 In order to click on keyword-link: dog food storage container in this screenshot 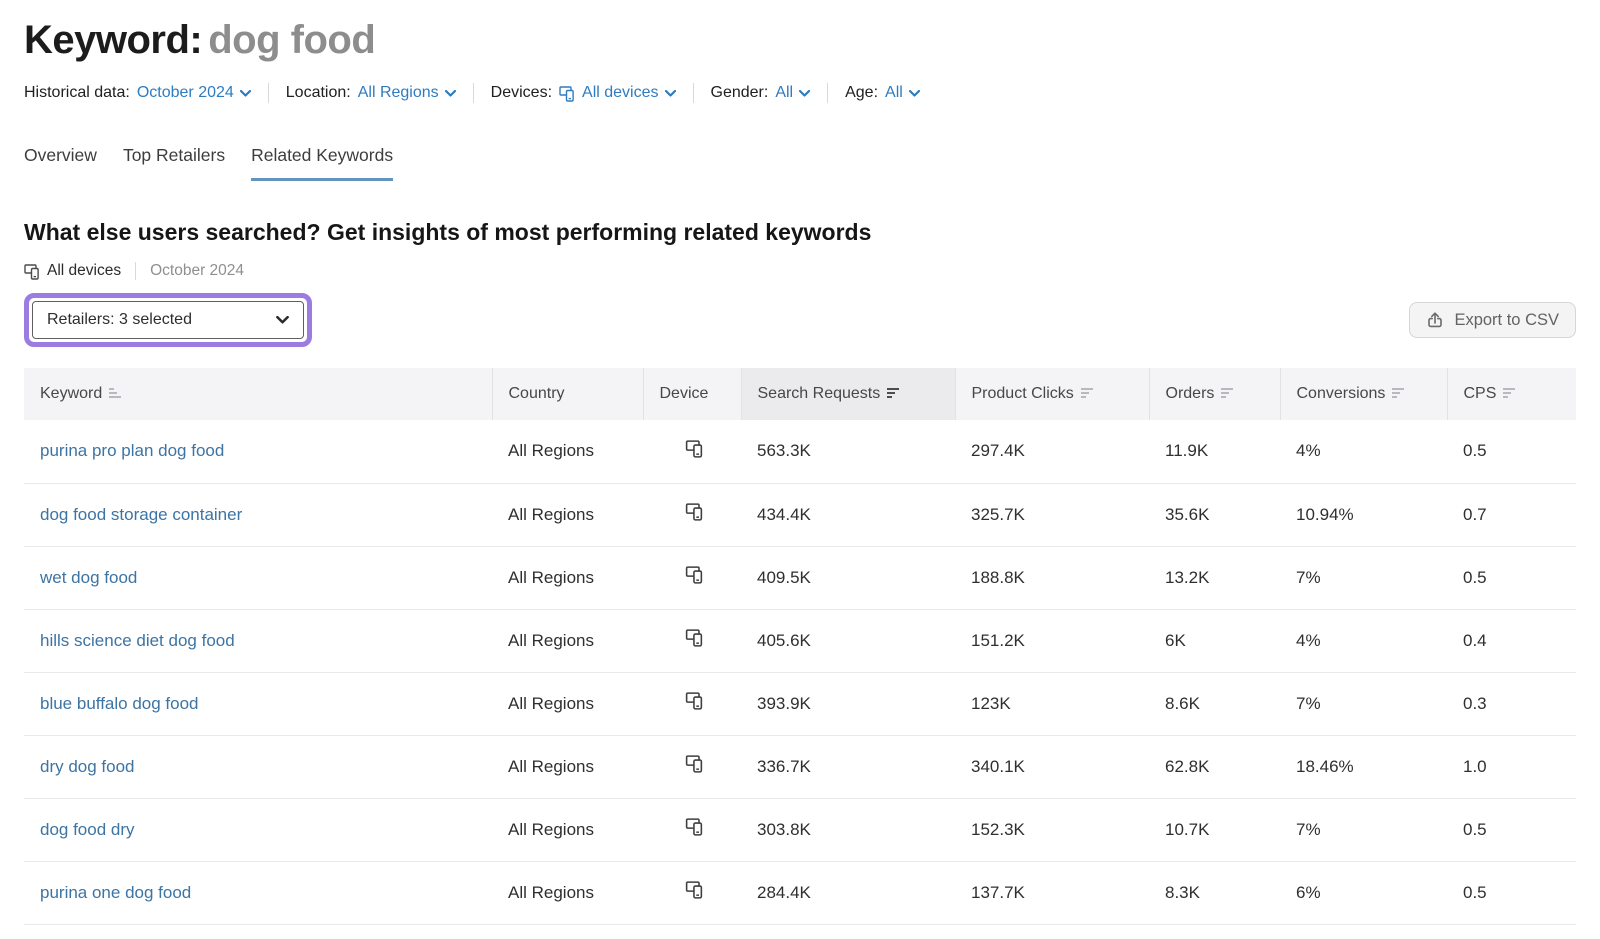, I will do `click(141, 514)`.